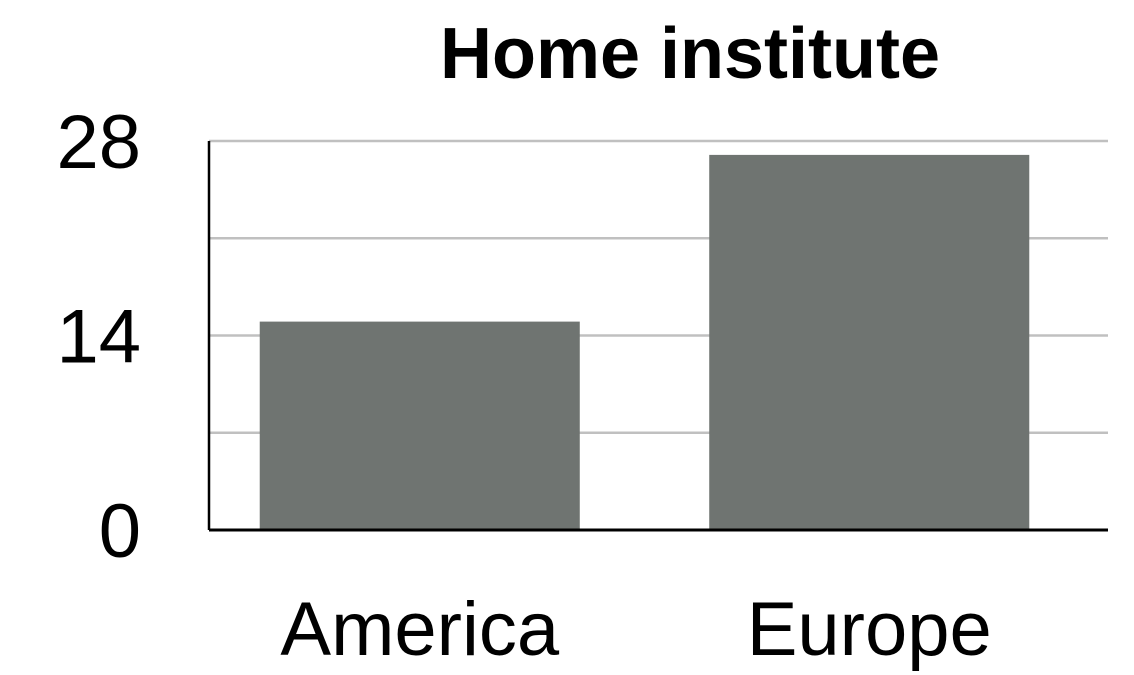 Image resolution: width=1134 pixels, height=675 pixels. I want to click on y-tick-label: 28, so click(98, 142).